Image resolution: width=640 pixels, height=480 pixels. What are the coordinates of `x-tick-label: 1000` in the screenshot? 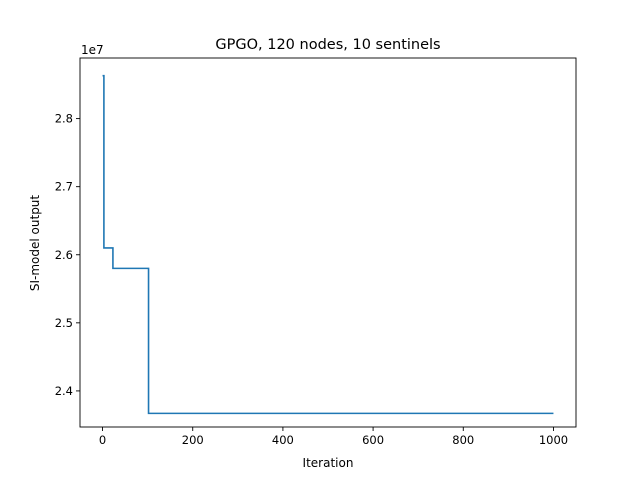 It's located at (553, 440).